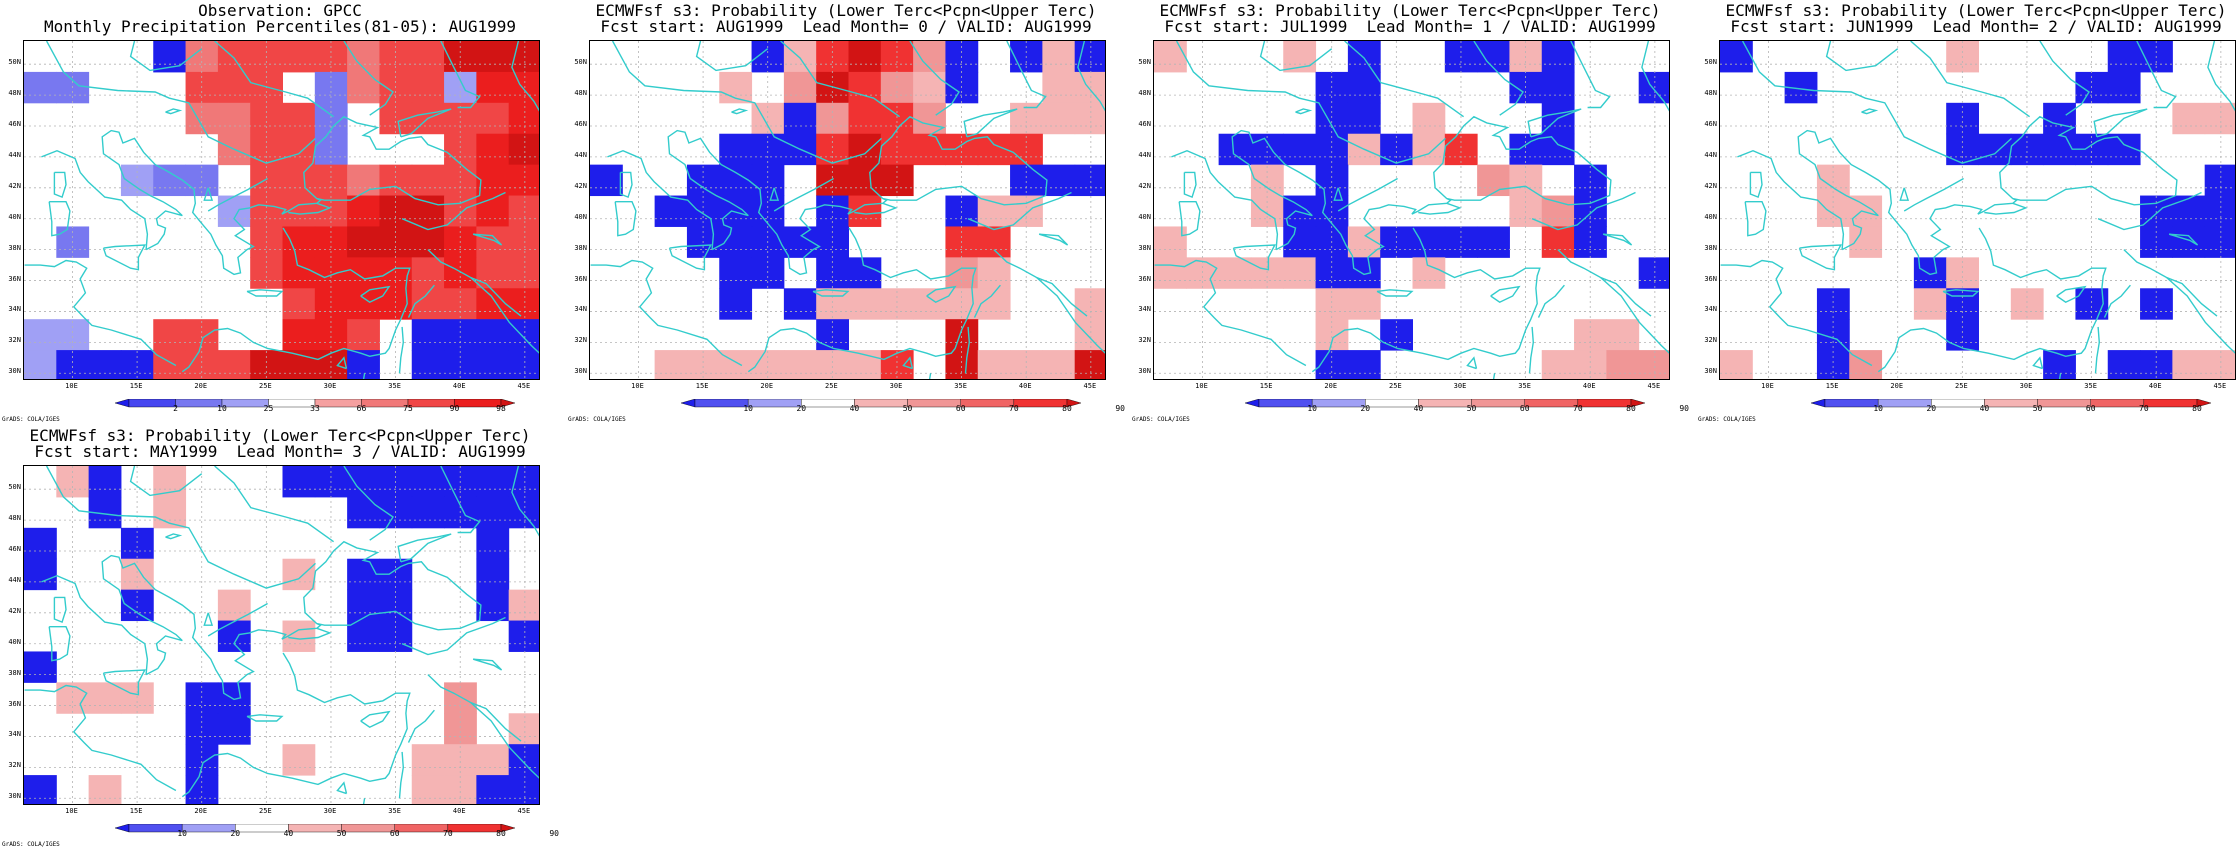  What do you see at coordinates (580, 62) in the screenshot?
I see `latitude-label: 50N` at bounding box center [580, 62].